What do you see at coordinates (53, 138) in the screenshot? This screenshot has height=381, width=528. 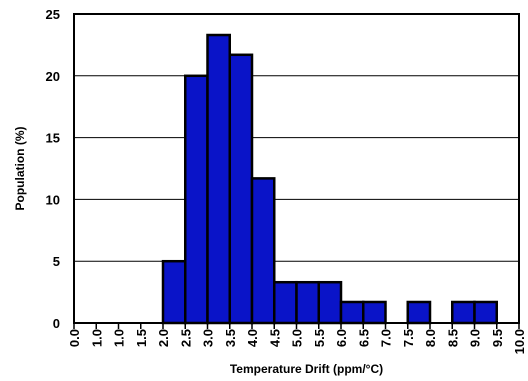 I see `y-tick-label: 15` at bounding box center [53, 138].